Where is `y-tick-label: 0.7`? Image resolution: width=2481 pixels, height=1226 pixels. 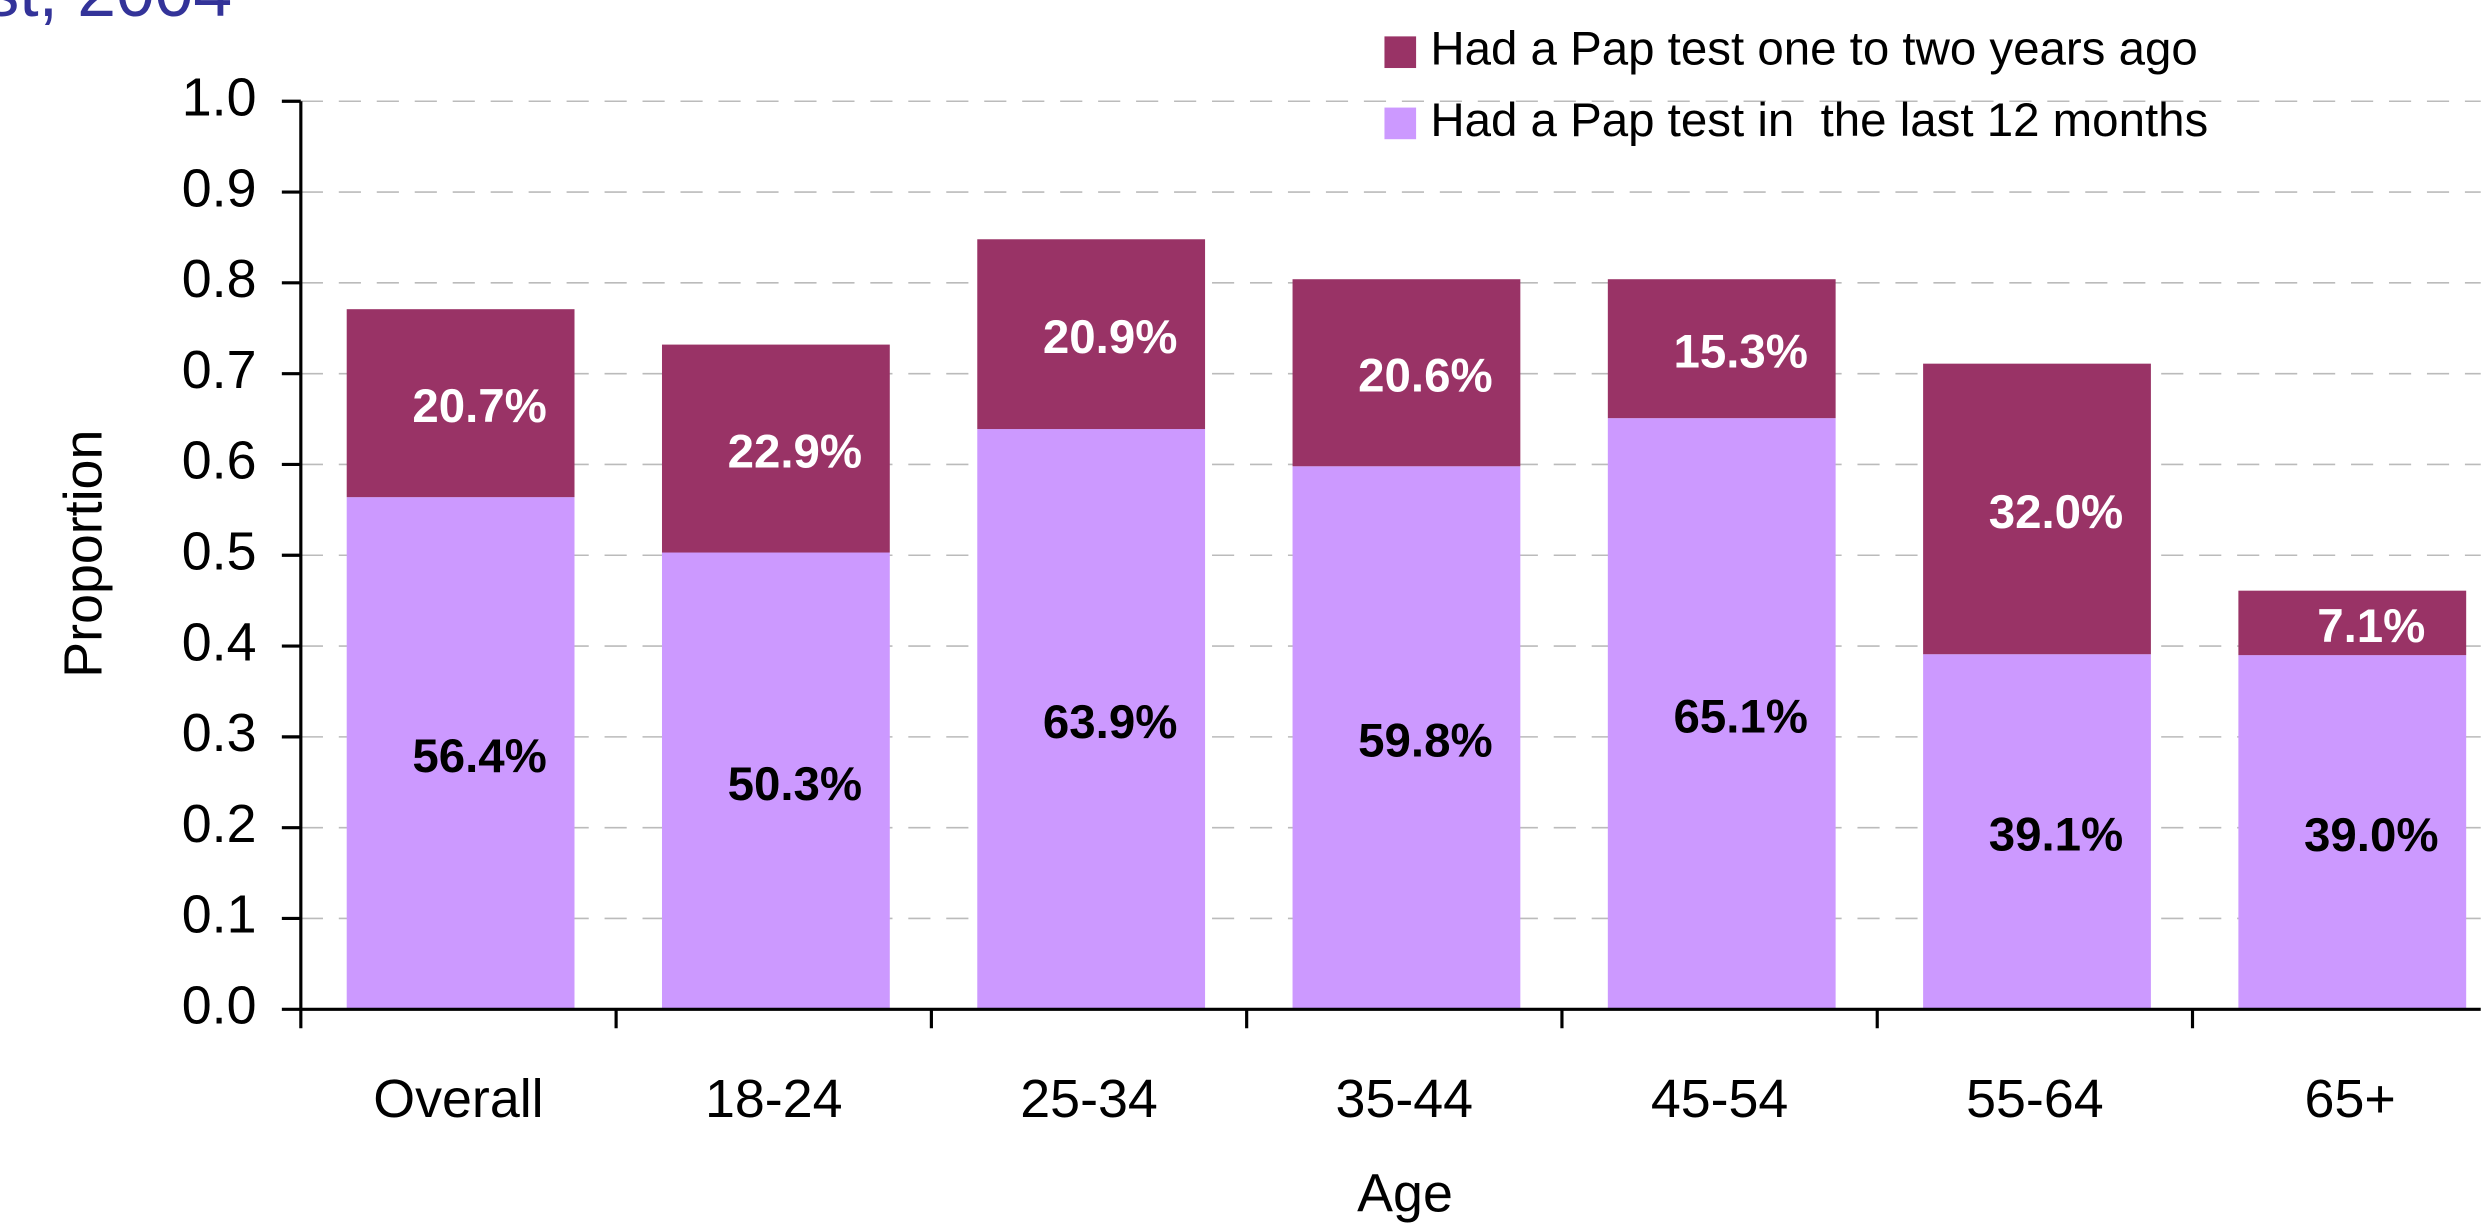
y-tick-label: 0.7 is located at coordinates (219, 370).